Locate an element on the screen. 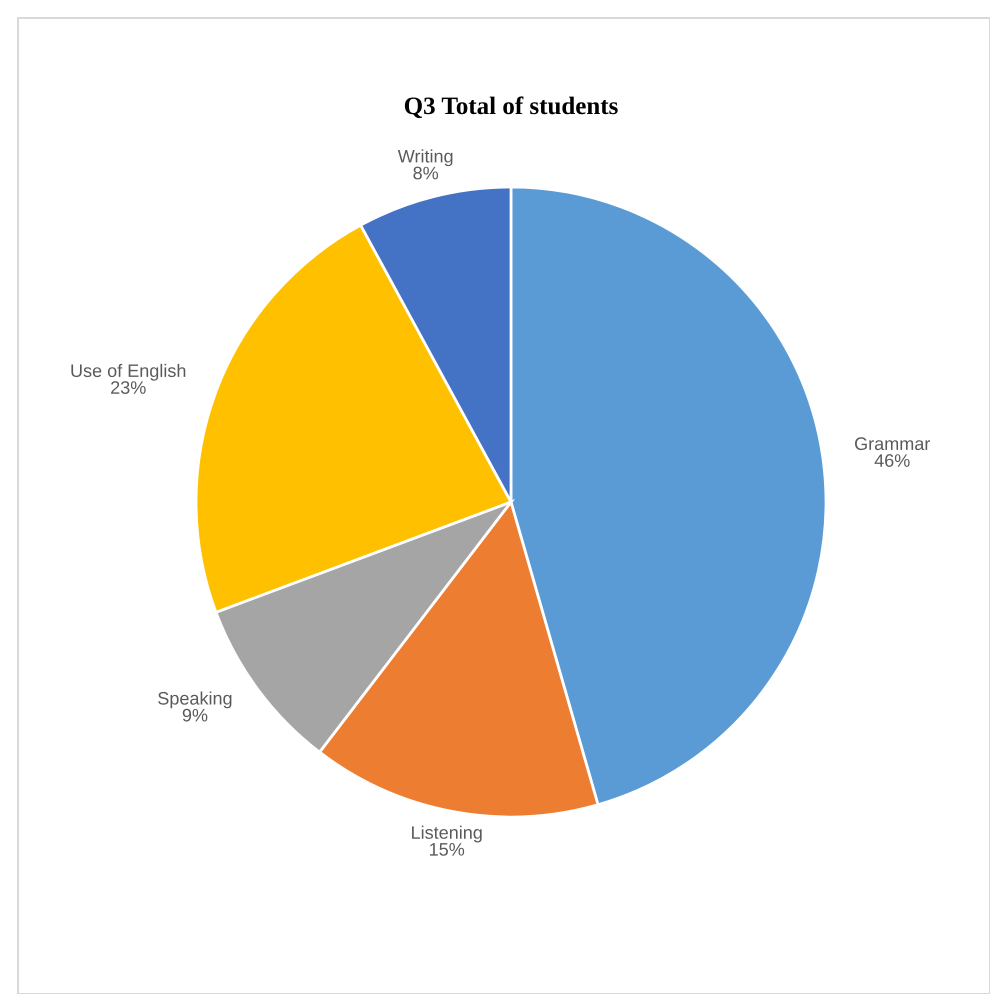  data-label: 15% is located at coordinates (447, 849).